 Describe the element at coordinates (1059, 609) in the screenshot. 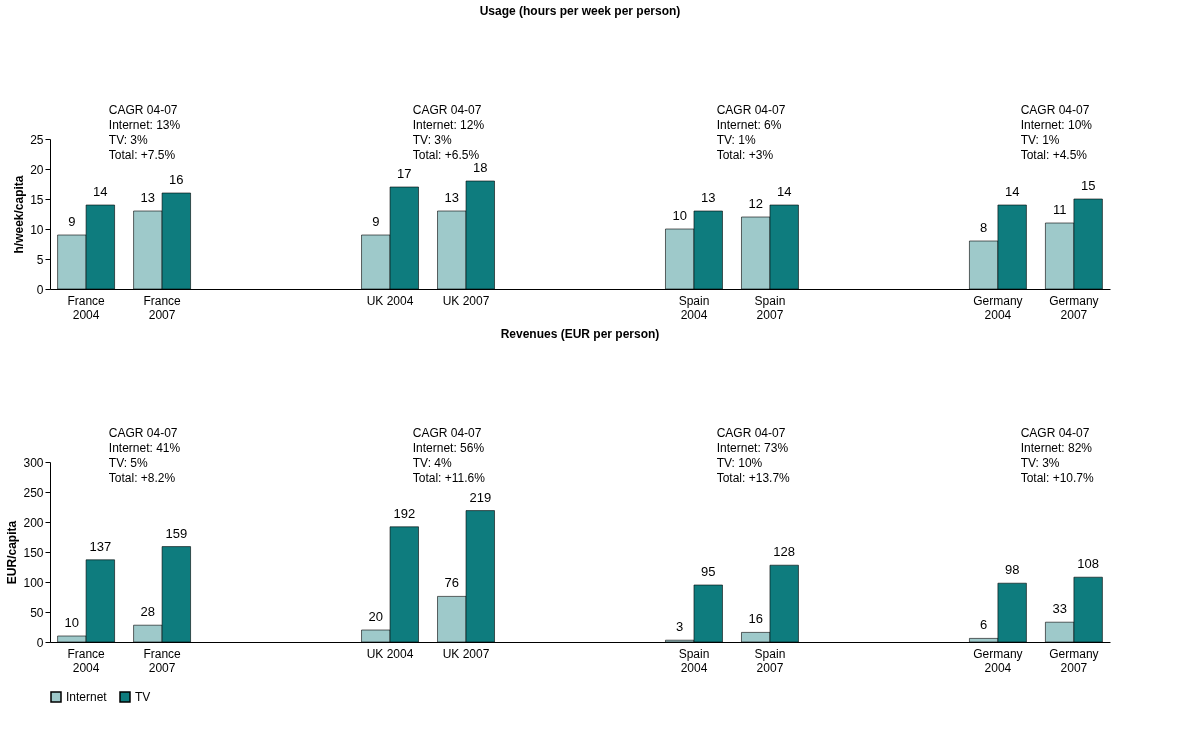

I see `data-label: 33` at that location.